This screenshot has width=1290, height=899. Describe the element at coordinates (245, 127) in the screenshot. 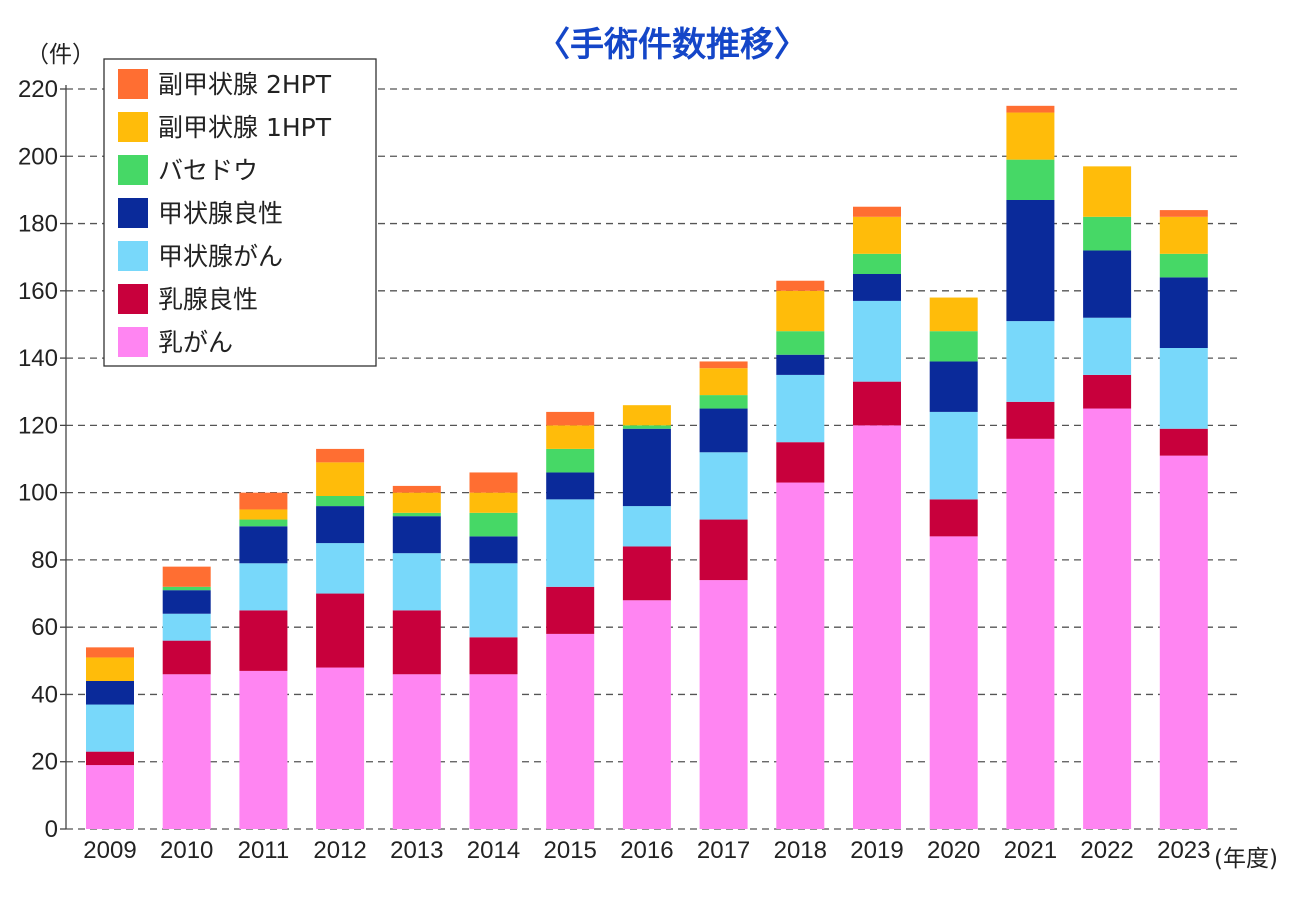

I see `legend-label: 副甲状腺 1HPT` at that location.